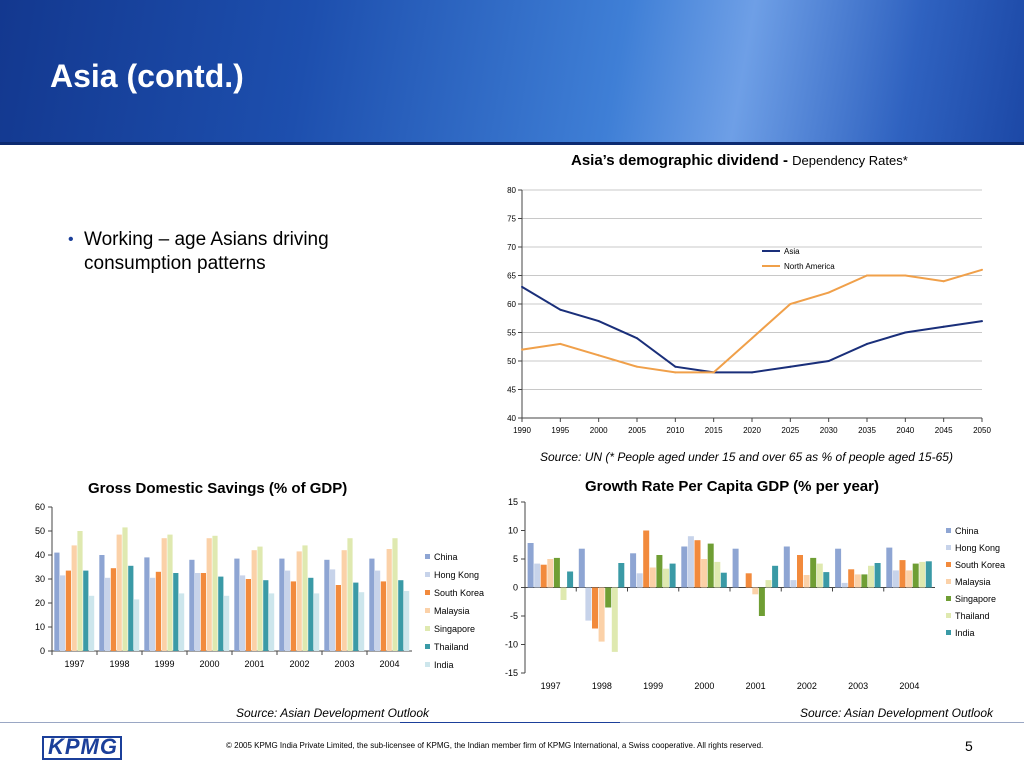  Describe the element at coordinates (977, 548) in the screenshot. I see `legend-label: Hong Kong` at that location.